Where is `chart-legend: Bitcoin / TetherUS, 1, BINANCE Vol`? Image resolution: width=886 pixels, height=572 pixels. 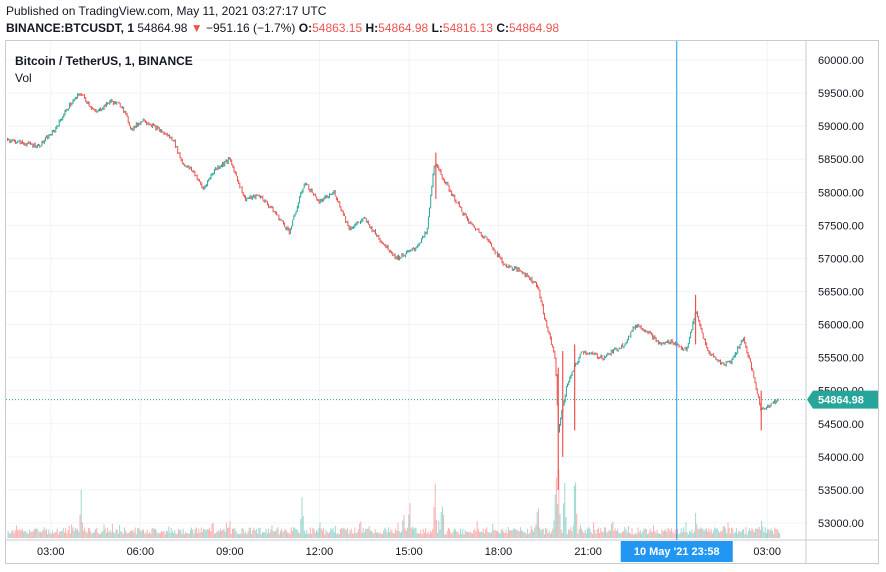 chart-legend: Bitcoin / TetherUS, 1, BINANCE Vol is located at coordinates (104, 69).